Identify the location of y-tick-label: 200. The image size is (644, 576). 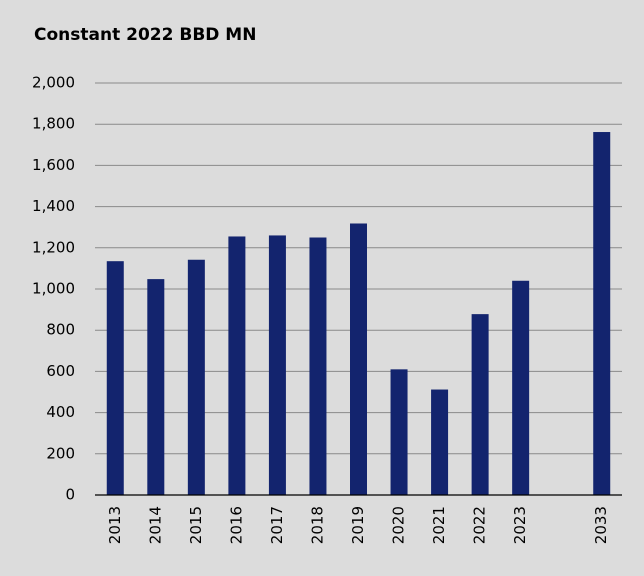
(60, 453).